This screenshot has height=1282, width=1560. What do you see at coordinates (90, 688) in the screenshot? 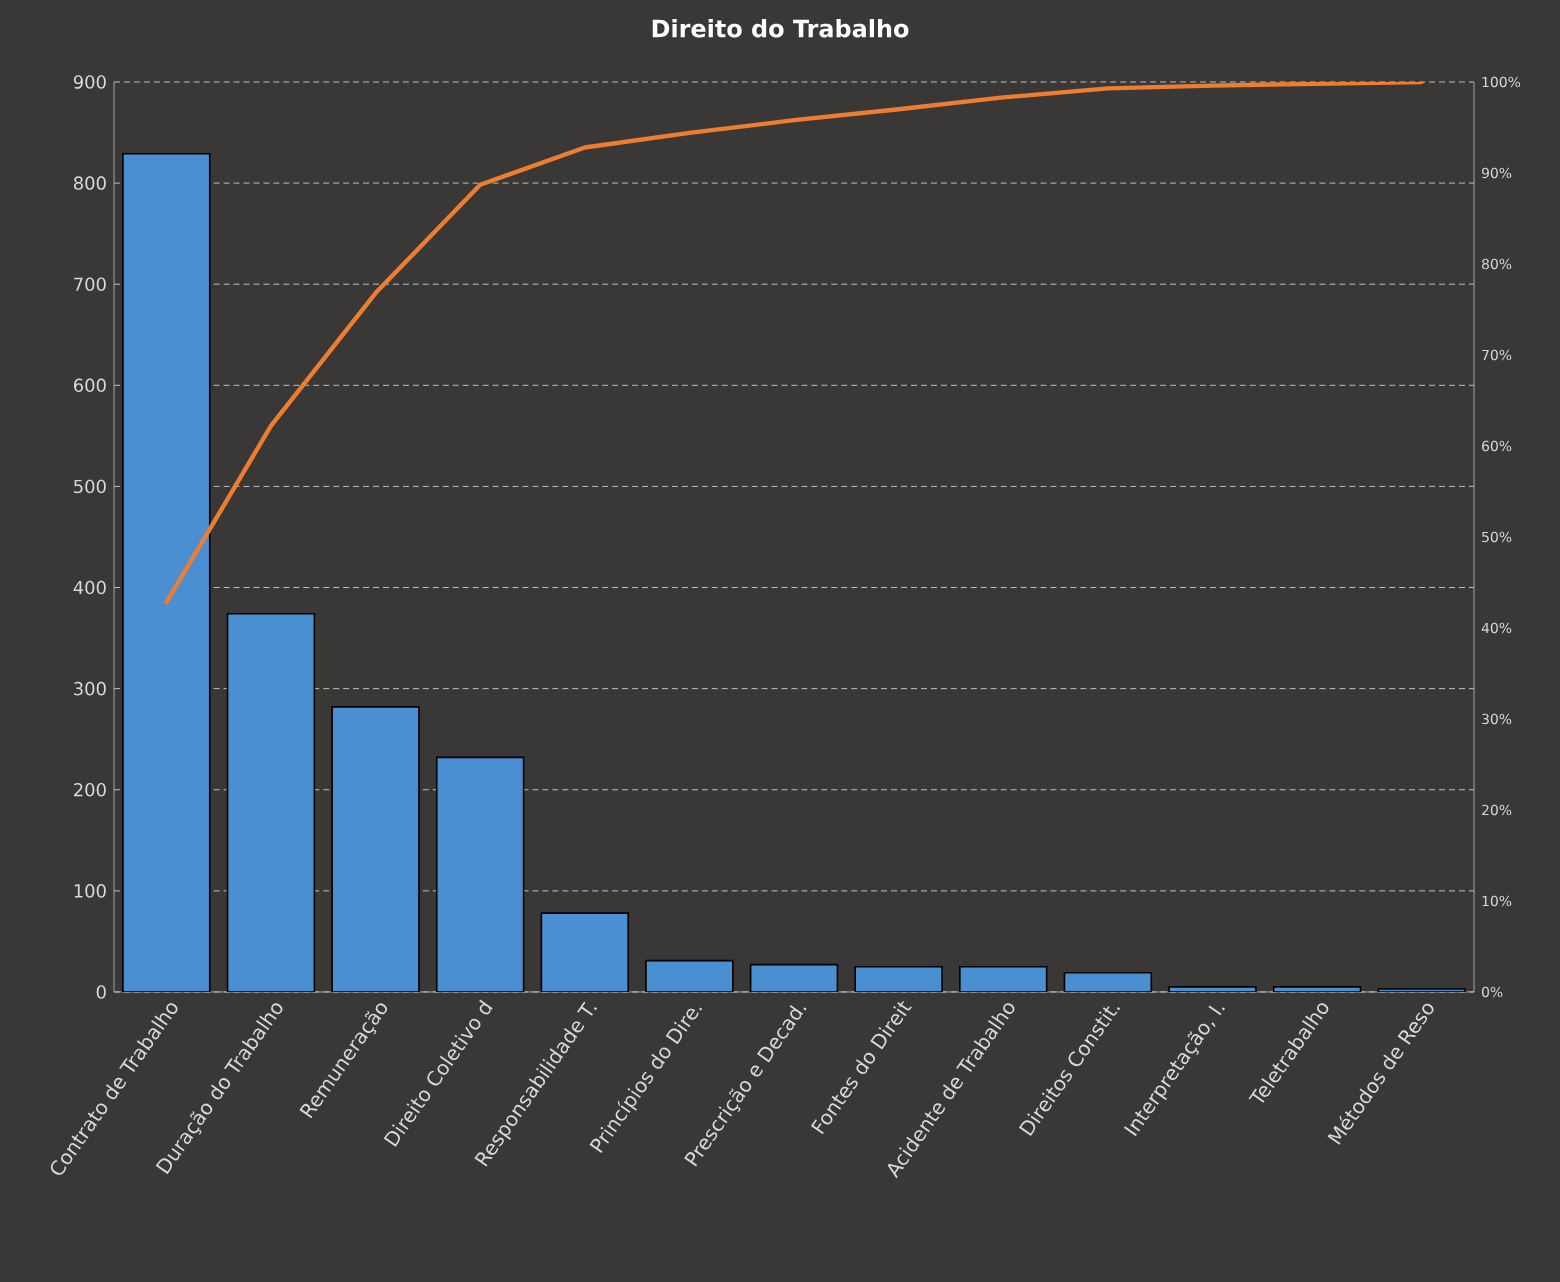
I see `y-tick-label: 300` at bounding box center [90, 688].